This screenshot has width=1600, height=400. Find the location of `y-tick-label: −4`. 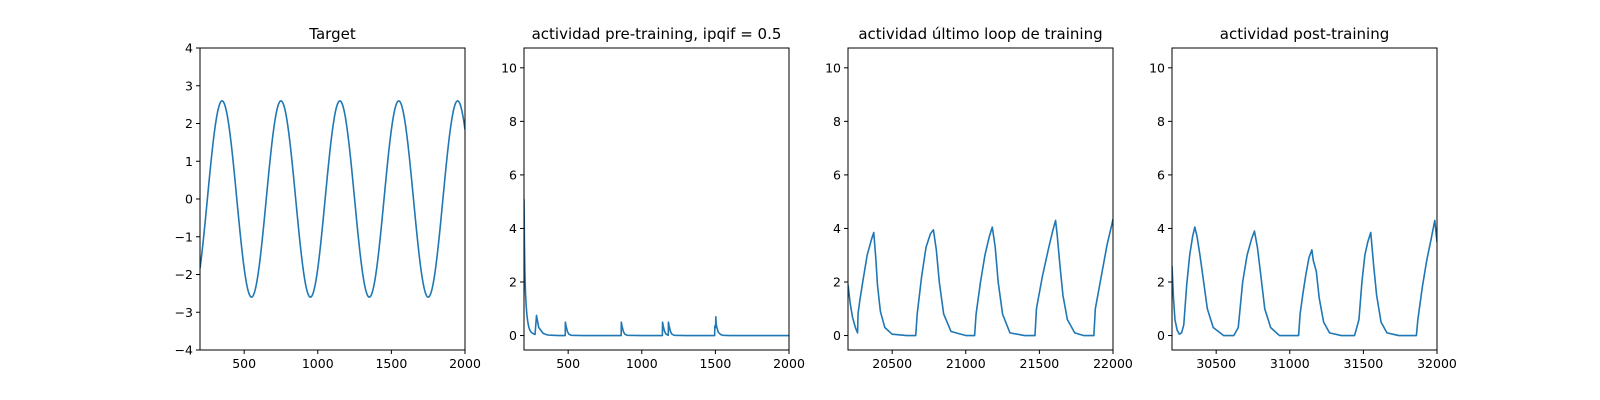

y-tick-label: −4 is located at coordinates (184, 350).